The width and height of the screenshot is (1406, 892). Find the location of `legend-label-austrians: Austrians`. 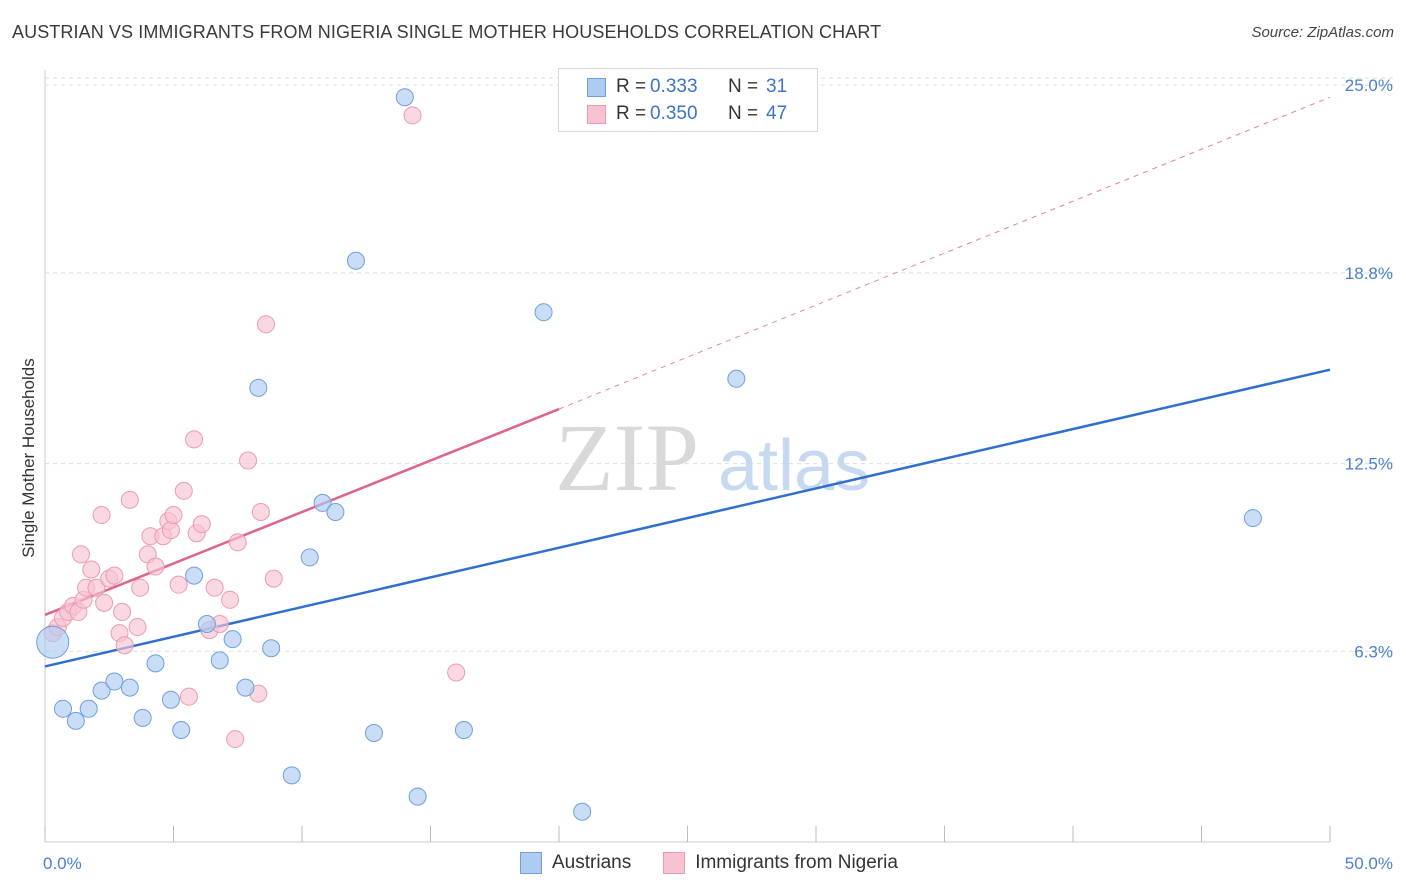

legend-label-austrians: Austrians is located at coordinates (592, 862).